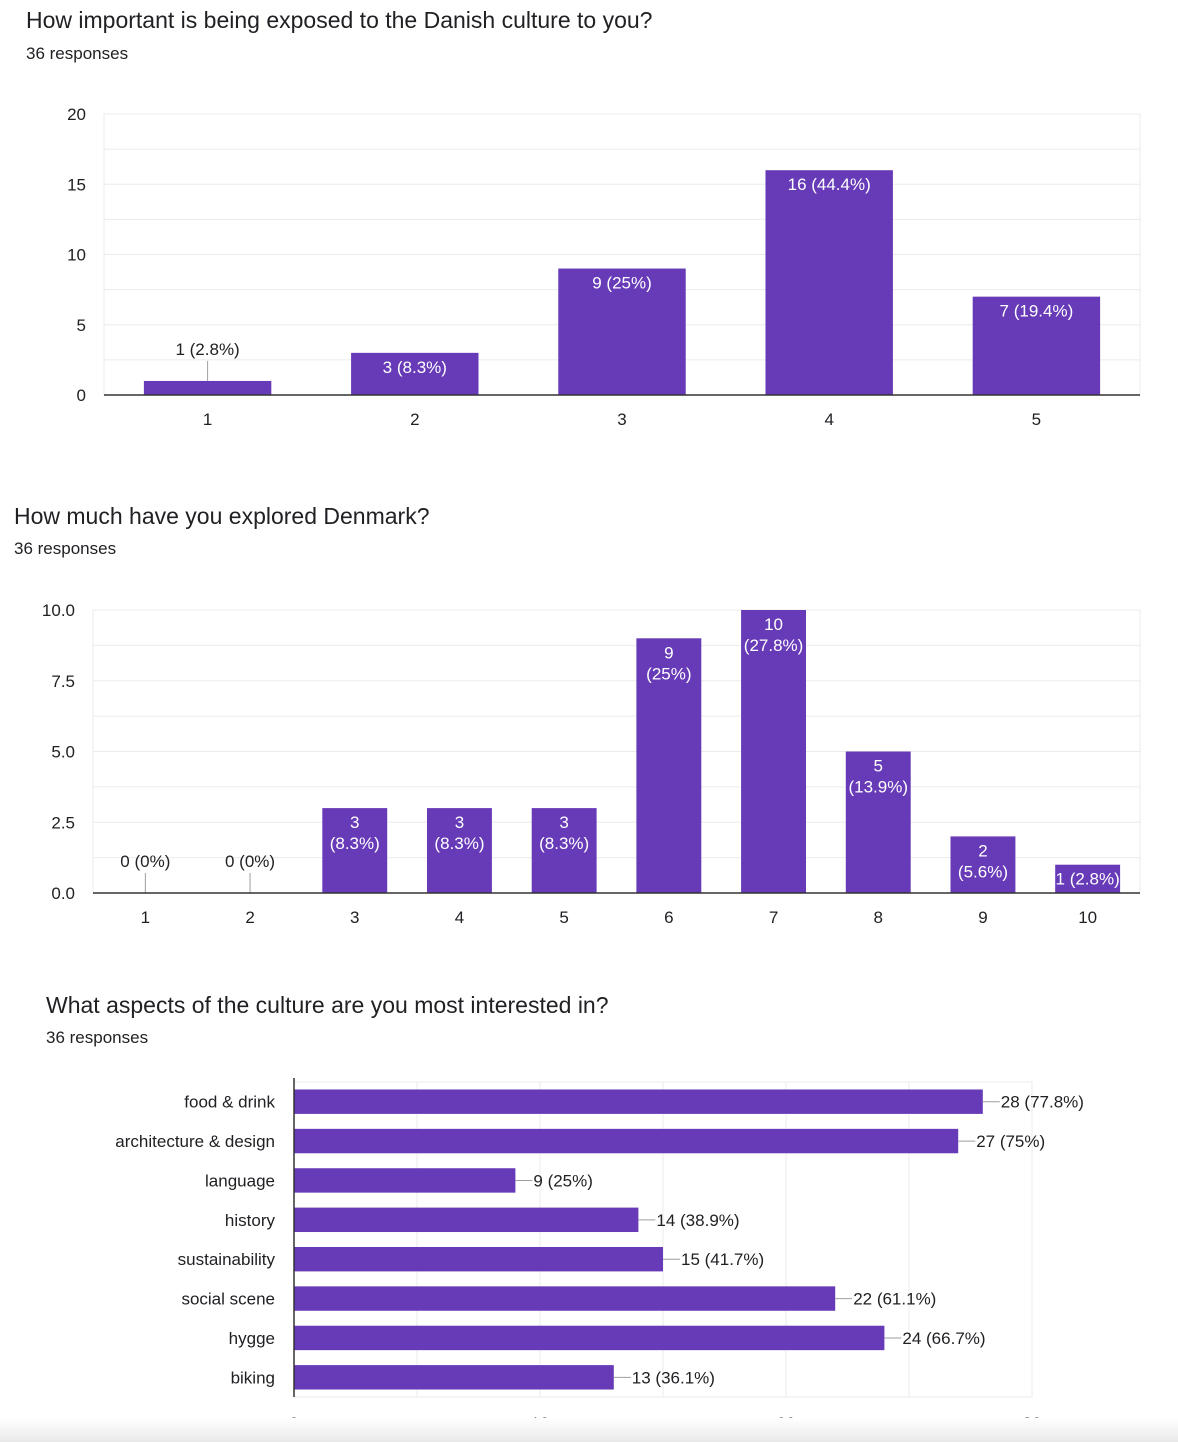 The image size is (1178, 1442). I want to click on x-tick-label: 9, so click(982, 917).